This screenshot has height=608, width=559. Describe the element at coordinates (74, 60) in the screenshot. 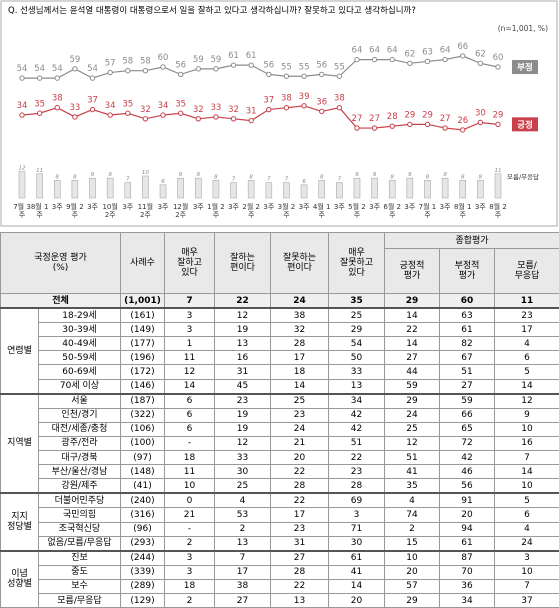

I see `value-label: 59` at that location.